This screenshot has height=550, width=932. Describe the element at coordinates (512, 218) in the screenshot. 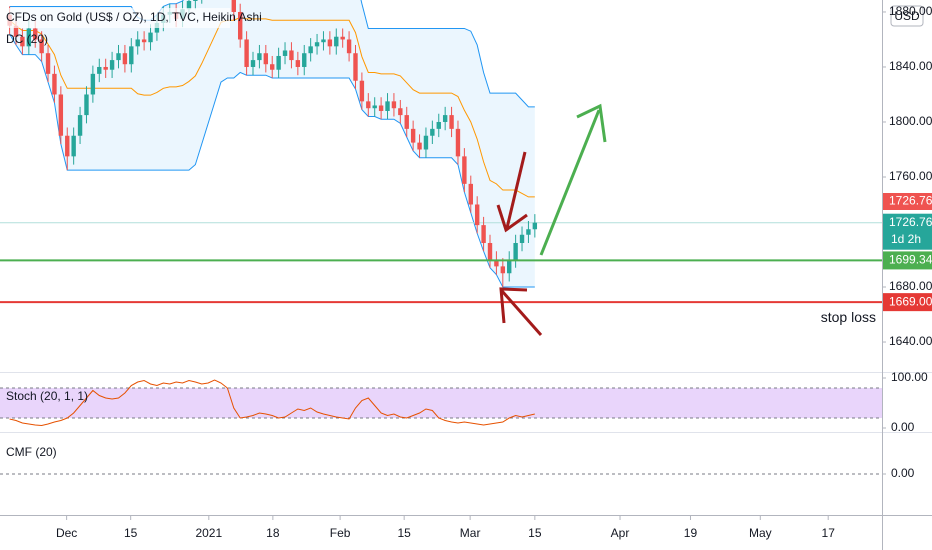

I see `red-arrowhead` at that location.